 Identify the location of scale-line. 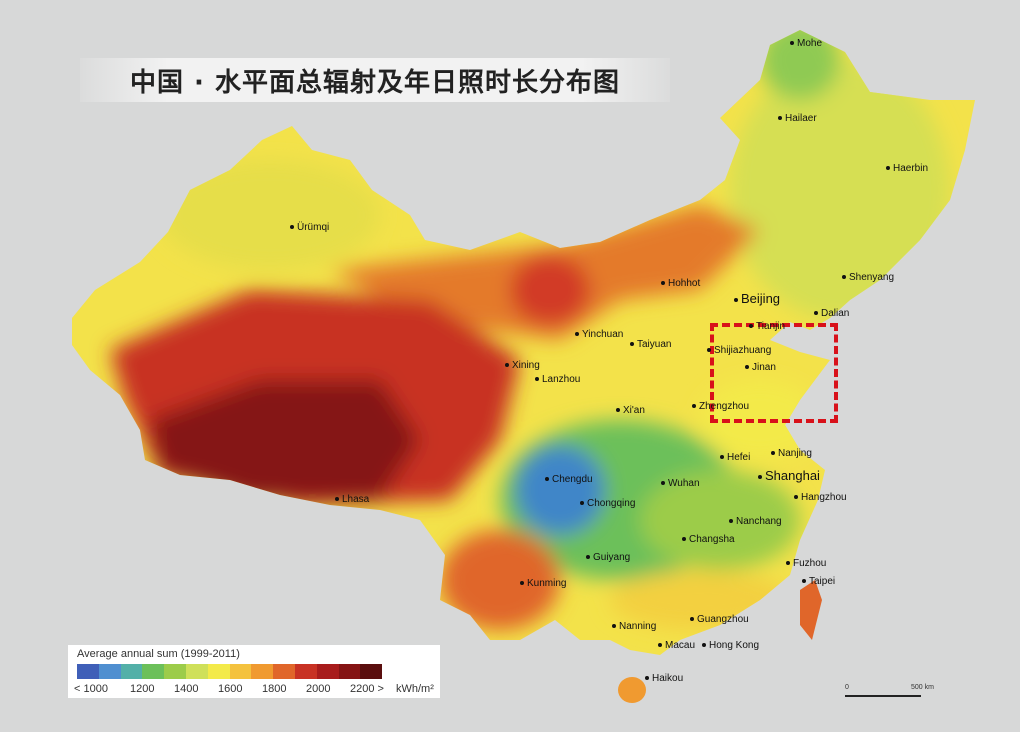
(883, 696).